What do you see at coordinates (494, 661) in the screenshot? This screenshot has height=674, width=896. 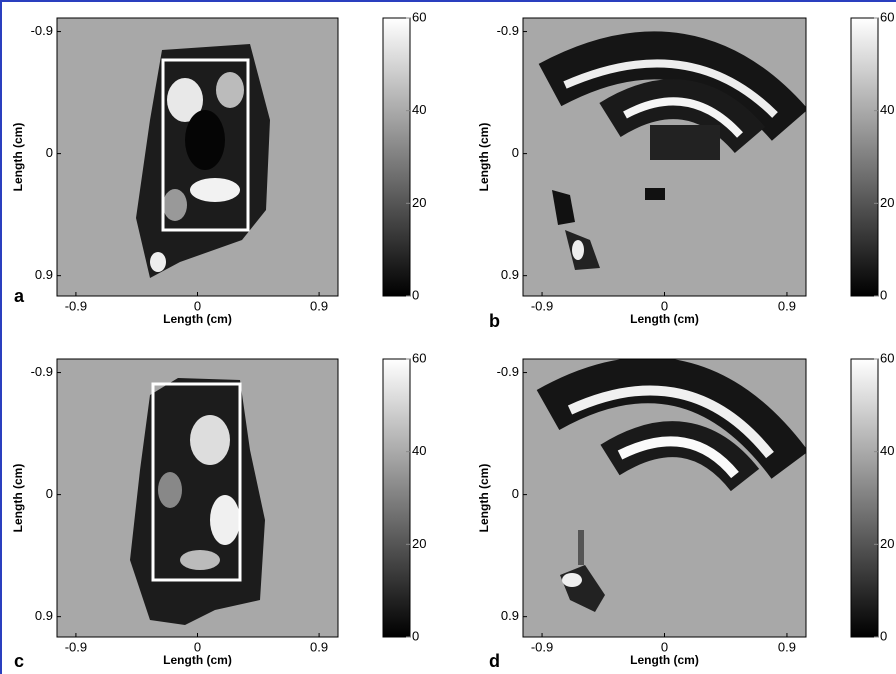 I see `panel-label: d` at bounding box center [494, 661].